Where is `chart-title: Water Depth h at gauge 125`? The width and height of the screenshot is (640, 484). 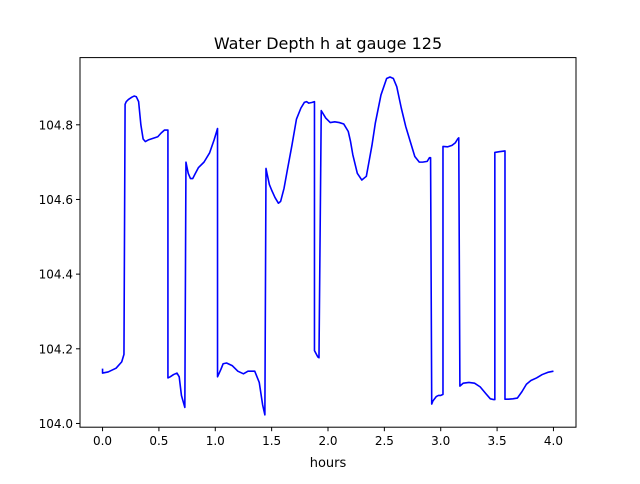
chart-title: Water Depth h at gauge 125 is located at coordinates (328, 43).